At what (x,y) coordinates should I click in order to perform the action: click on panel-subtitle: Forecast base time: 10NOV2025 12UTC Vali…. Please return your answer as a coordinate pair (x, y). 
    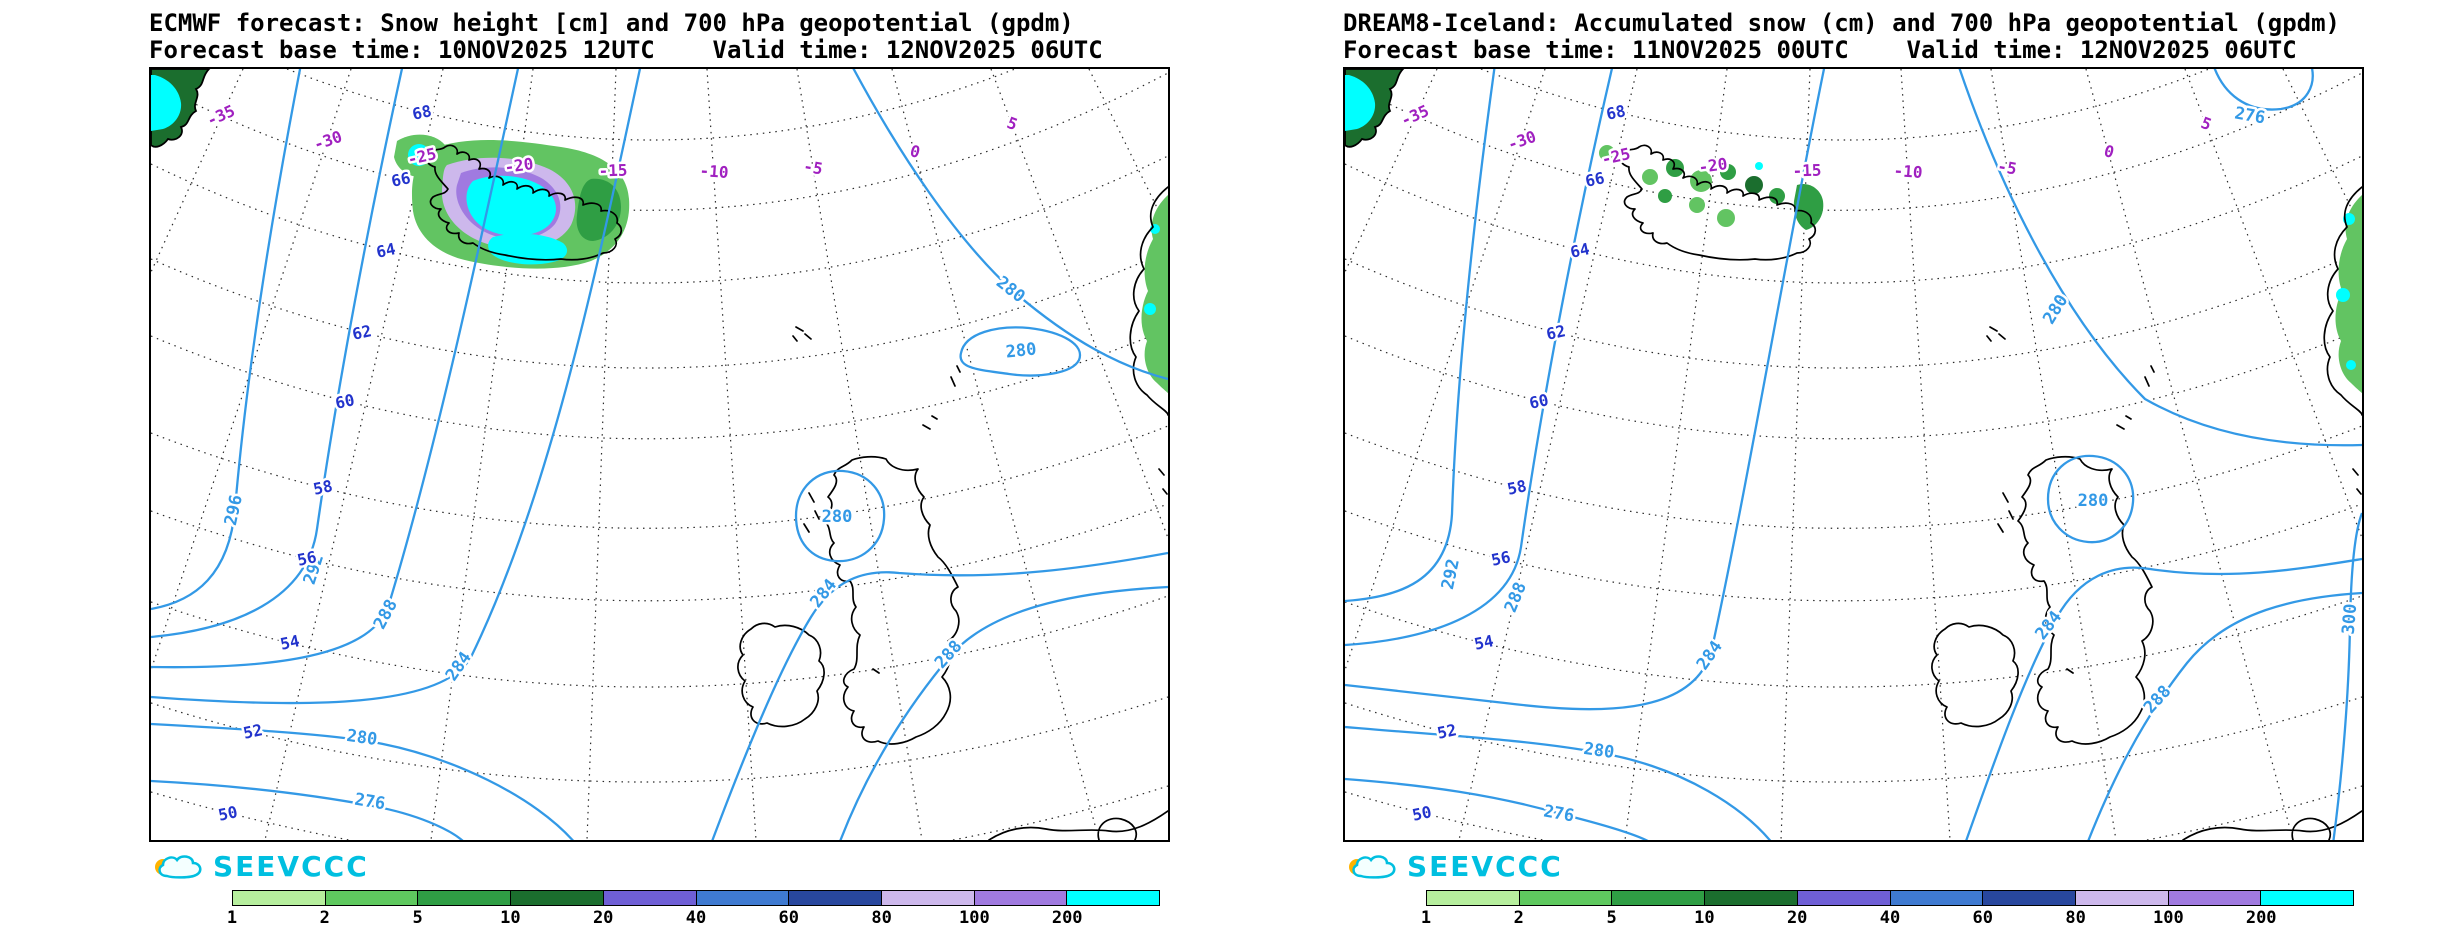
    Looking at the image, I should click on (626, 50).